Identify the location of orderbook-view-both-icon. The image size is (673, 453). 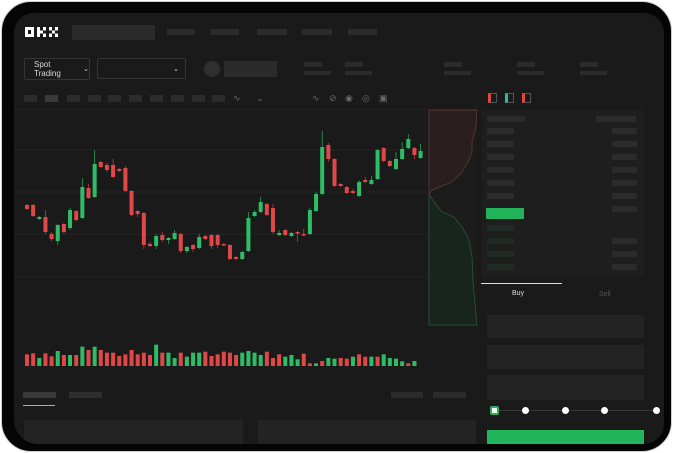
(492, 98).